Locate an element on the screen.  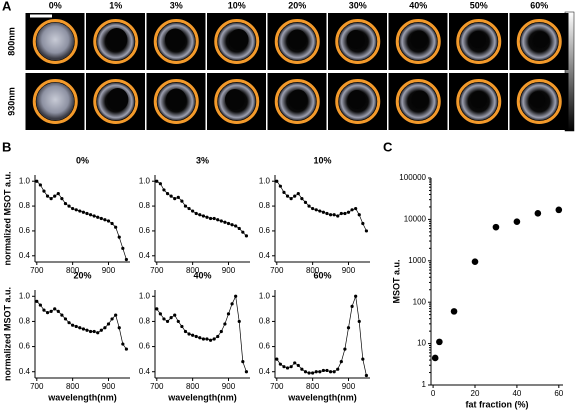
row-label: 930nm is located at coordinates (11, 101).